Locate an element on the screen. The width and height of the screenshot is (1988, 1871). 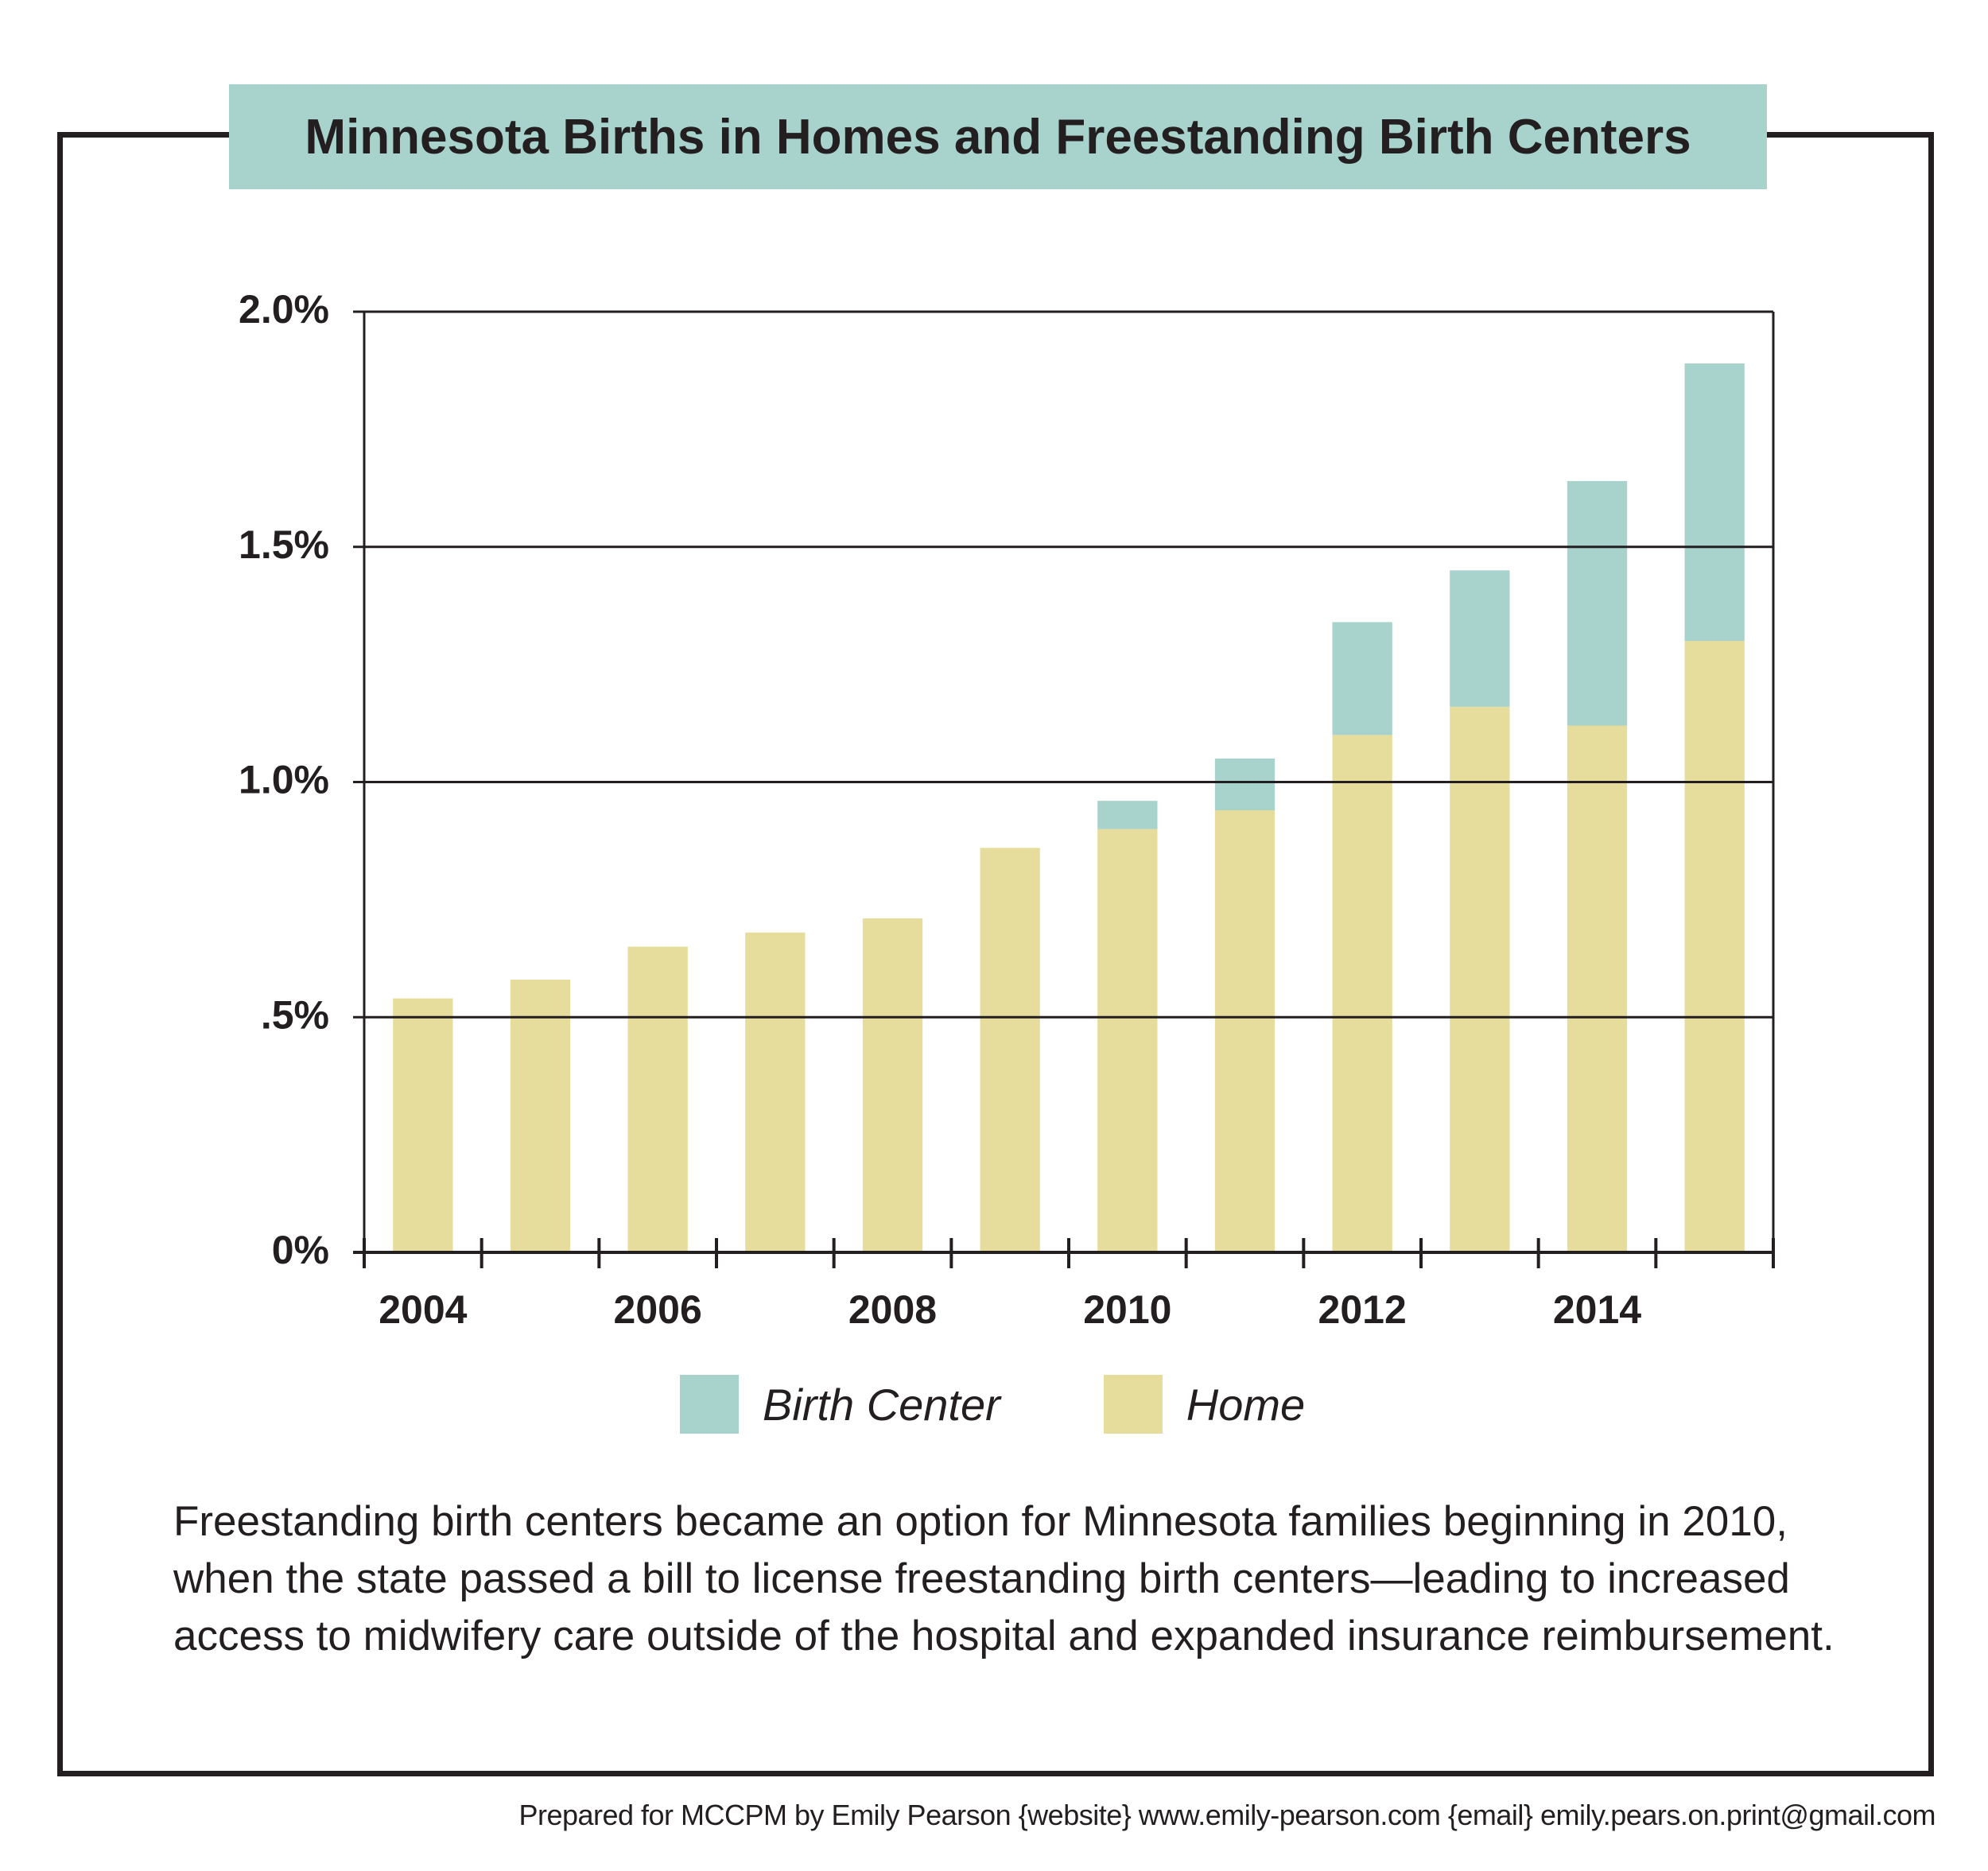
x-tick-label-2004: 2004 is located at coordinates (423, 1310).